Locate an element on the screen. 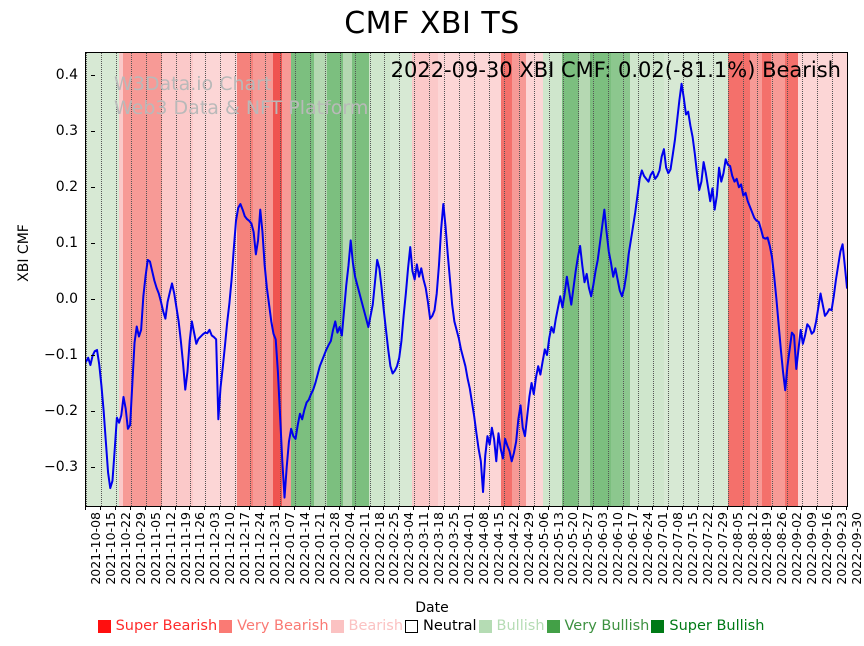  latest-value-annotation: 2022-09-30 XBI CMF: 0.02(-81.1%) Bearish is located at coordinates (615, 70).